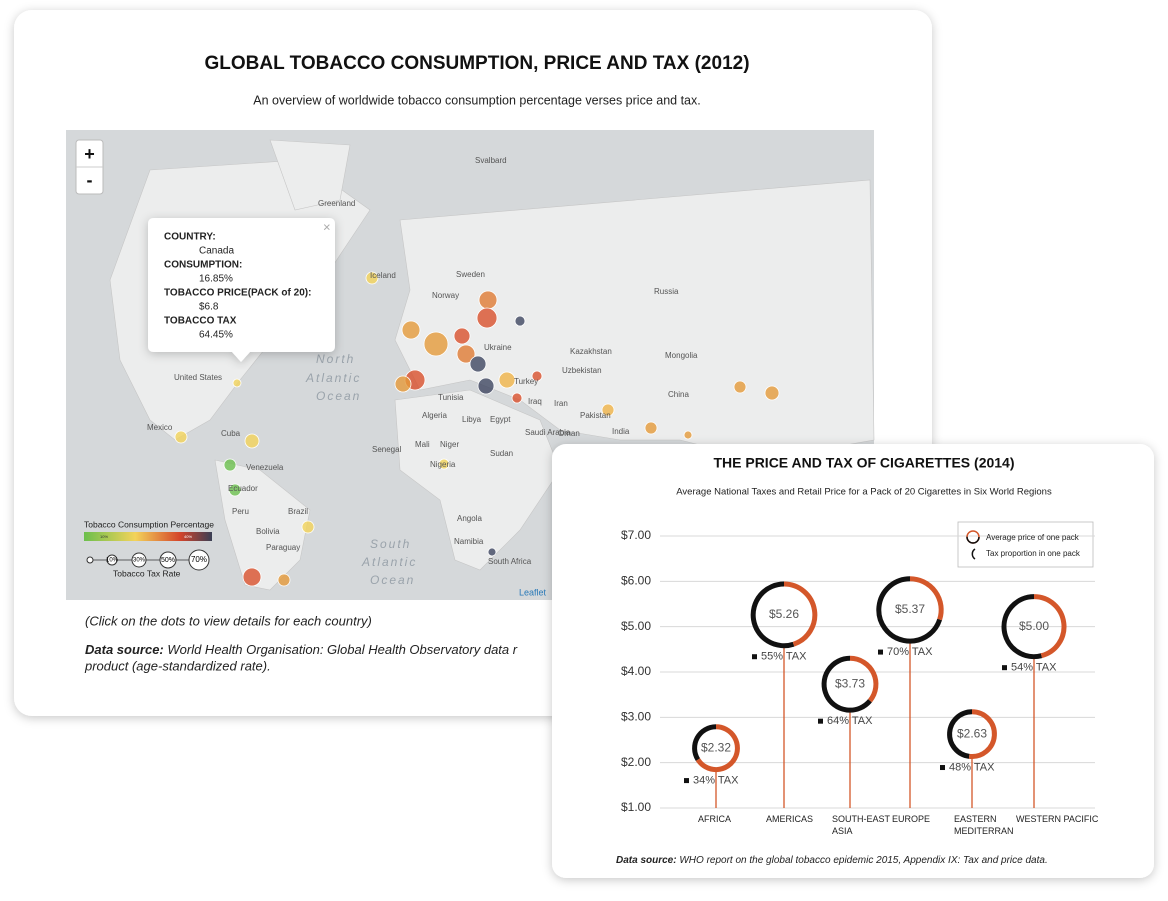  I want to click on x-tick-label: EASTERN MEDITERRANEAN, so click(984, 825).